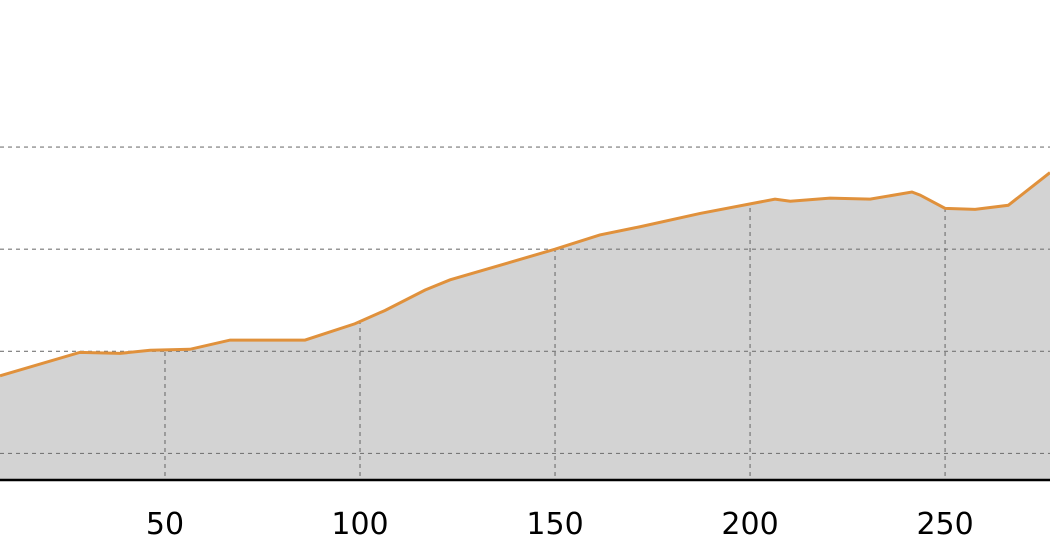 The width and height of the screenshot is (1050, 560). What do you see at coordinates (554, 524) in the screenshot?
I see `x-tick-label: 150` at bounding box center [554, 524].